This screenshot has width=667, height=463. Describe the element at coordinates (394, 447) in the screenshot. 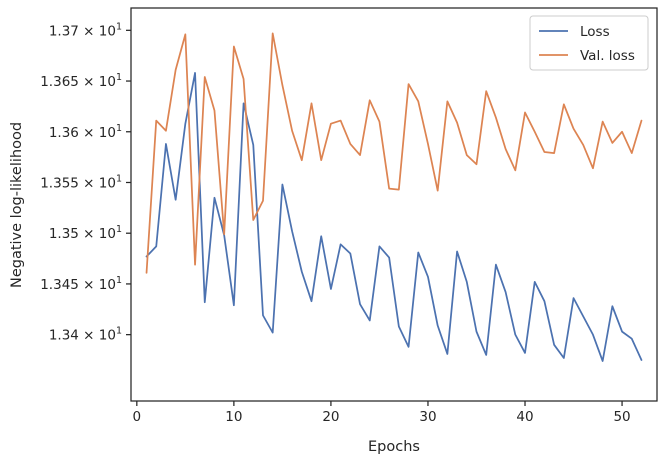

I see `x-axis-label: Epochs` at that location.